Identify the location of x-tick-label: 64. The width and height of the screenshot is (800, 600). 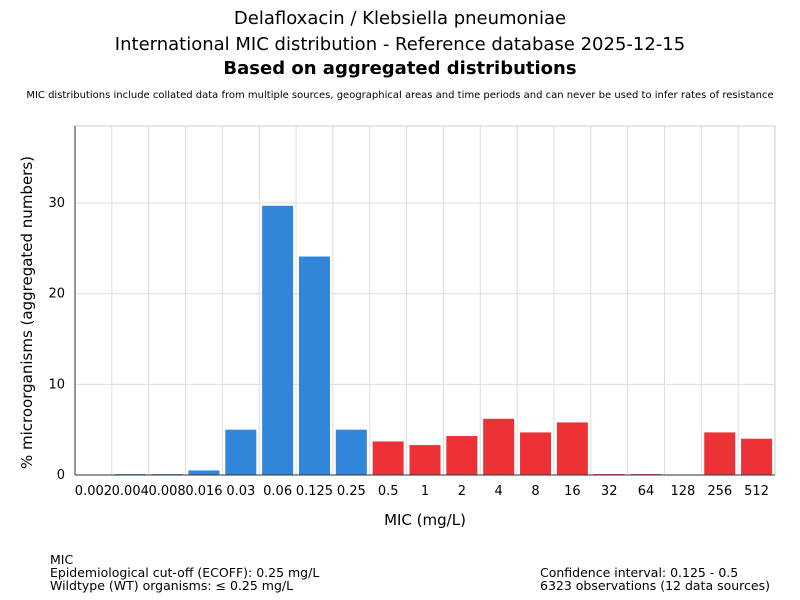
(646, 491).